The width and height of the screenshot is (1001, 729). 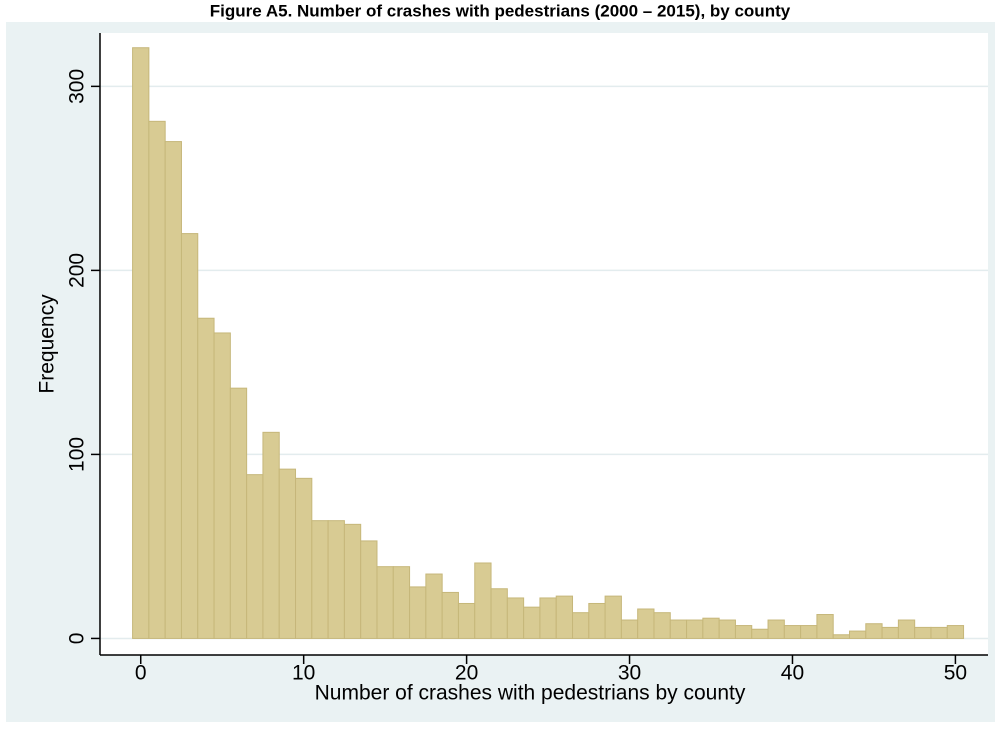 I want to click on x-tick-label: 50, so click(x=955, y=673).